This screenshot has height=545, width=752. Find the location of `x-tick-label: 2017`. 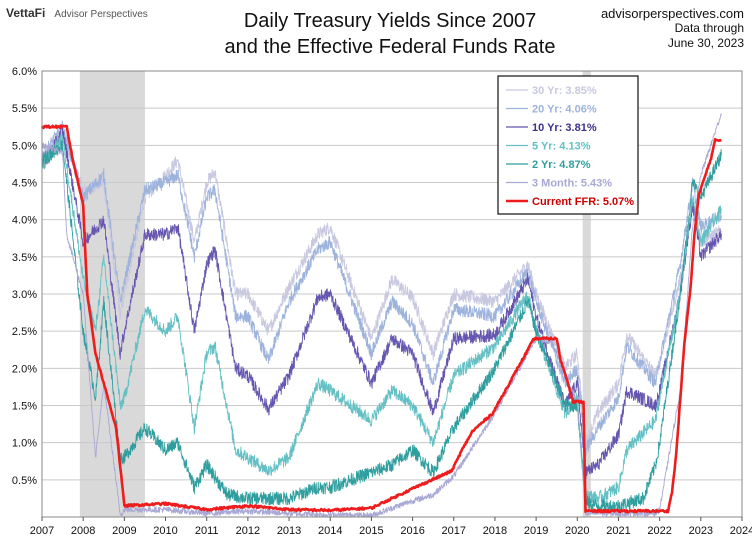

x-tick-label: 2017 is located at coordinates (454, 531).